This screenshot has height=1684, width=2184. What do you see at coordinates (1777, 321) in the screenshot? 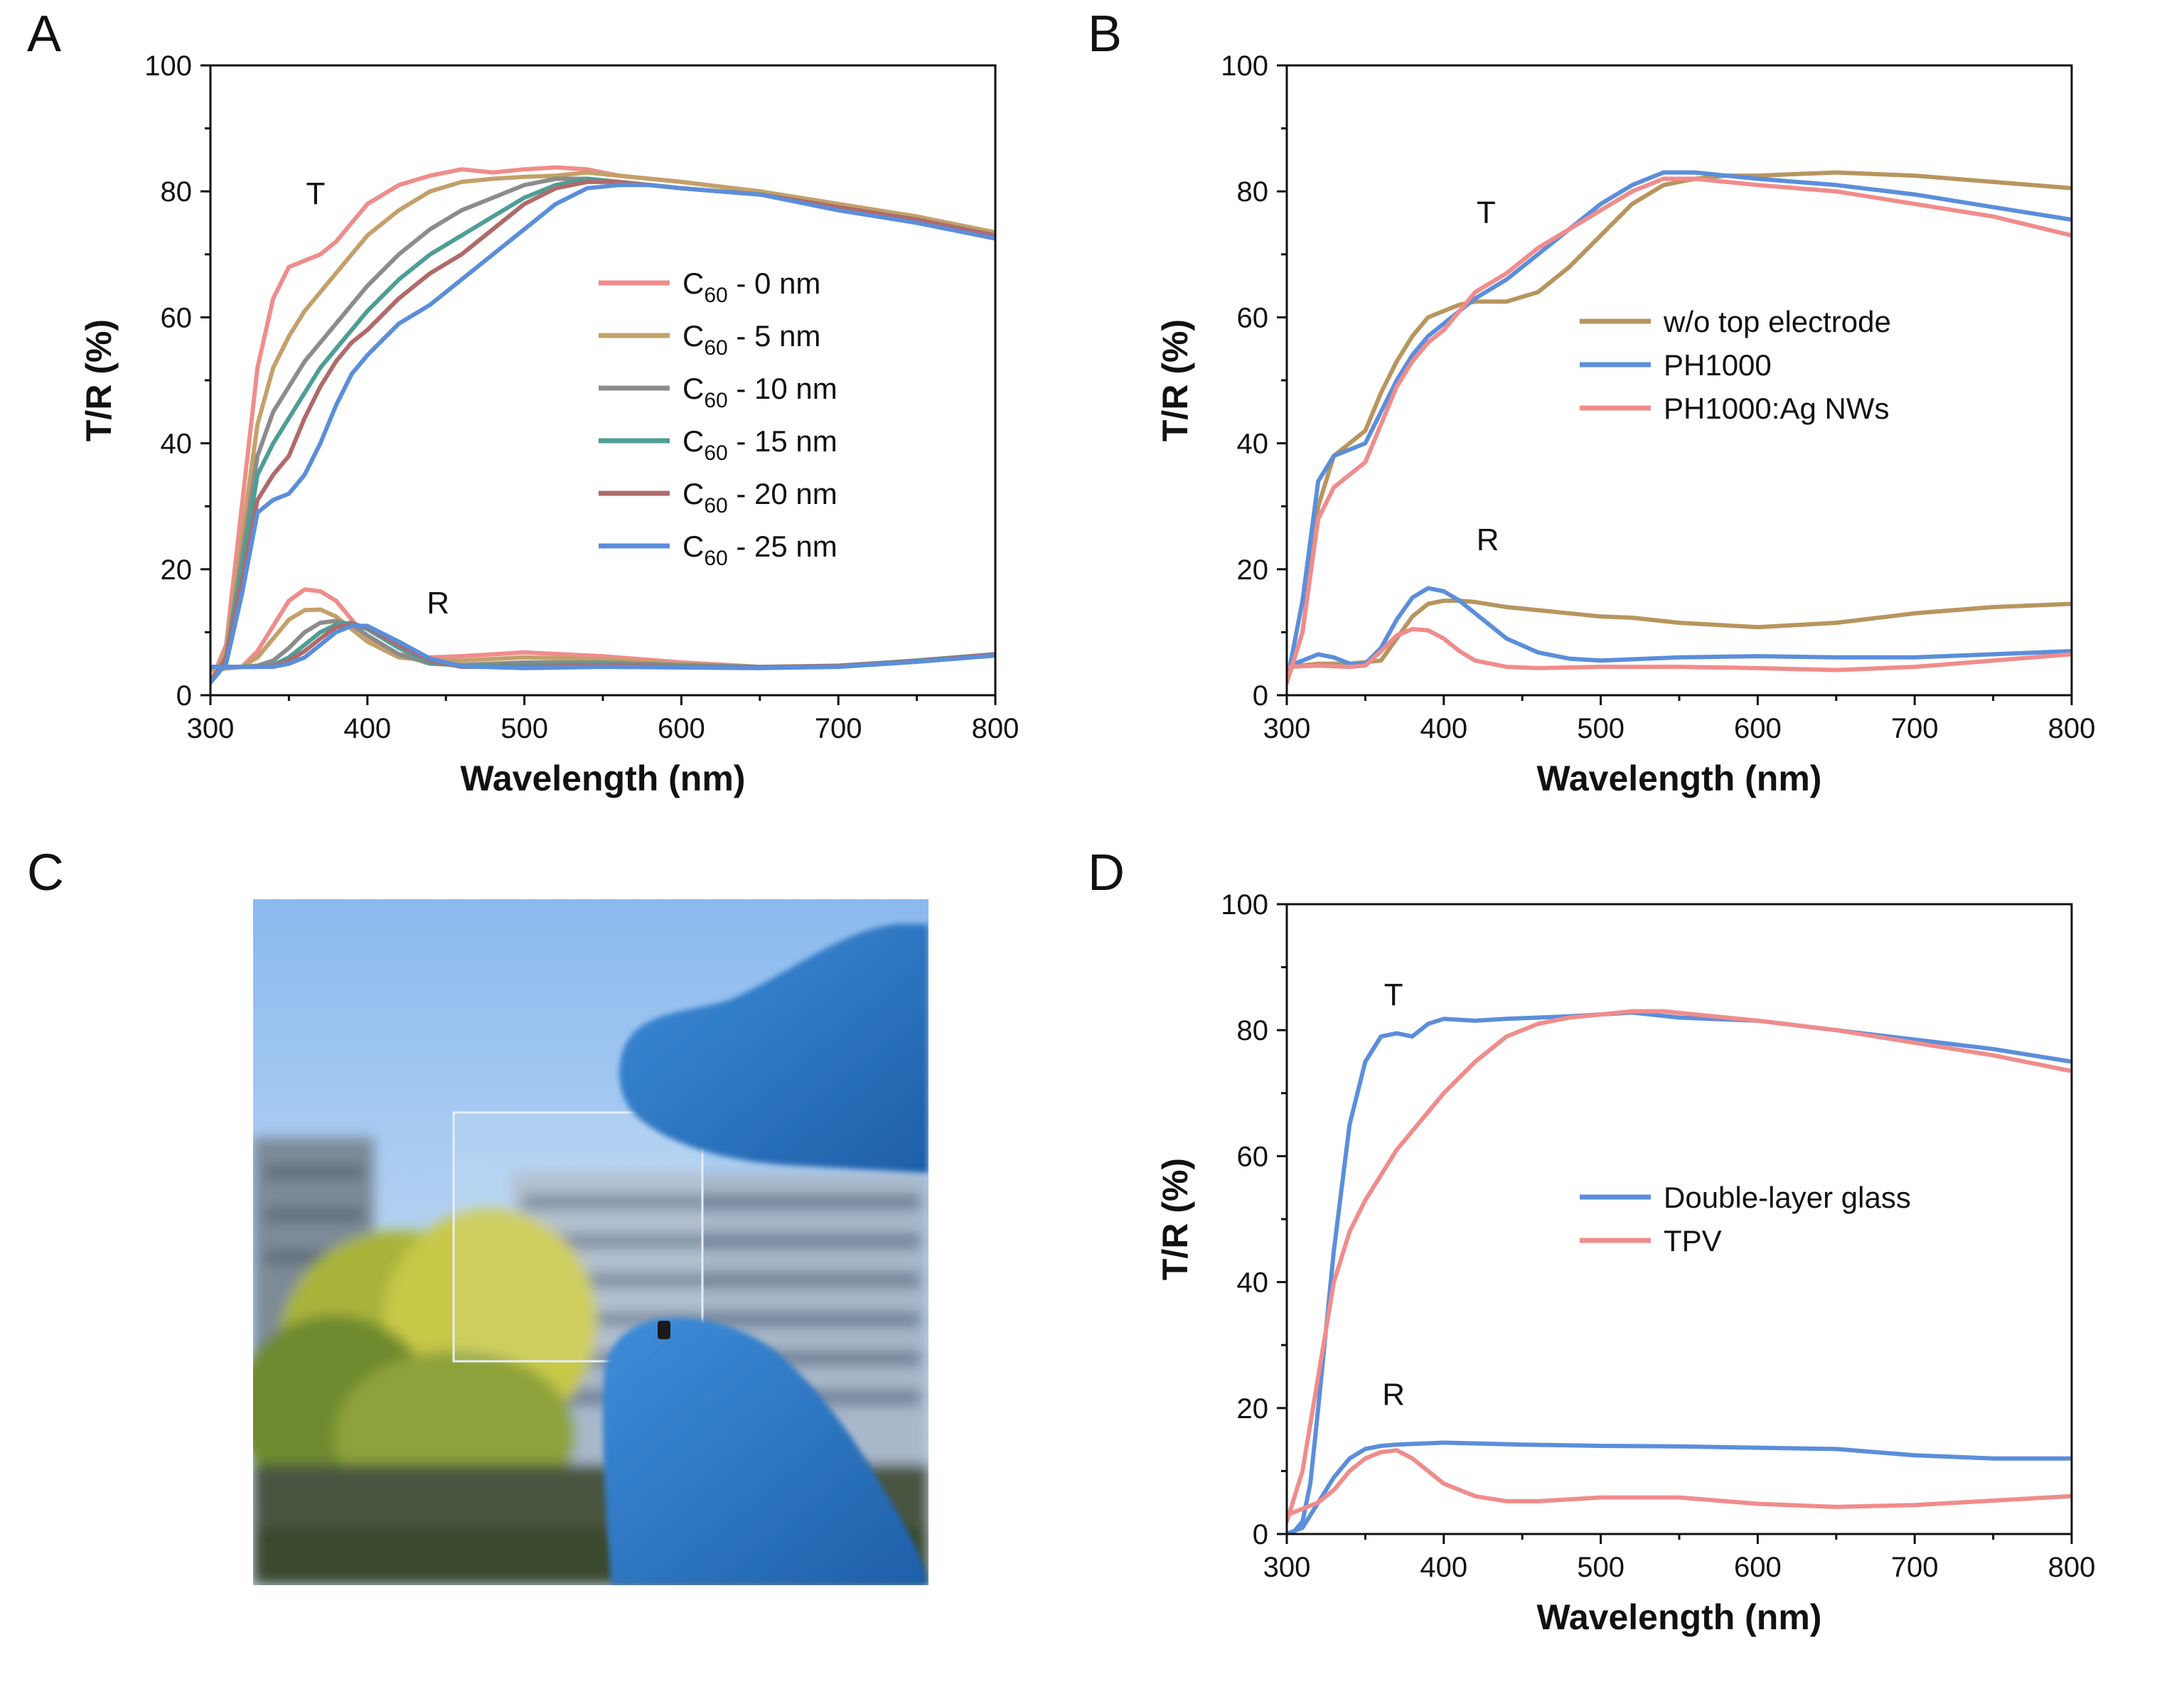
I see `legend-label: w/o top electrode` at bounding box center [1777, 321].